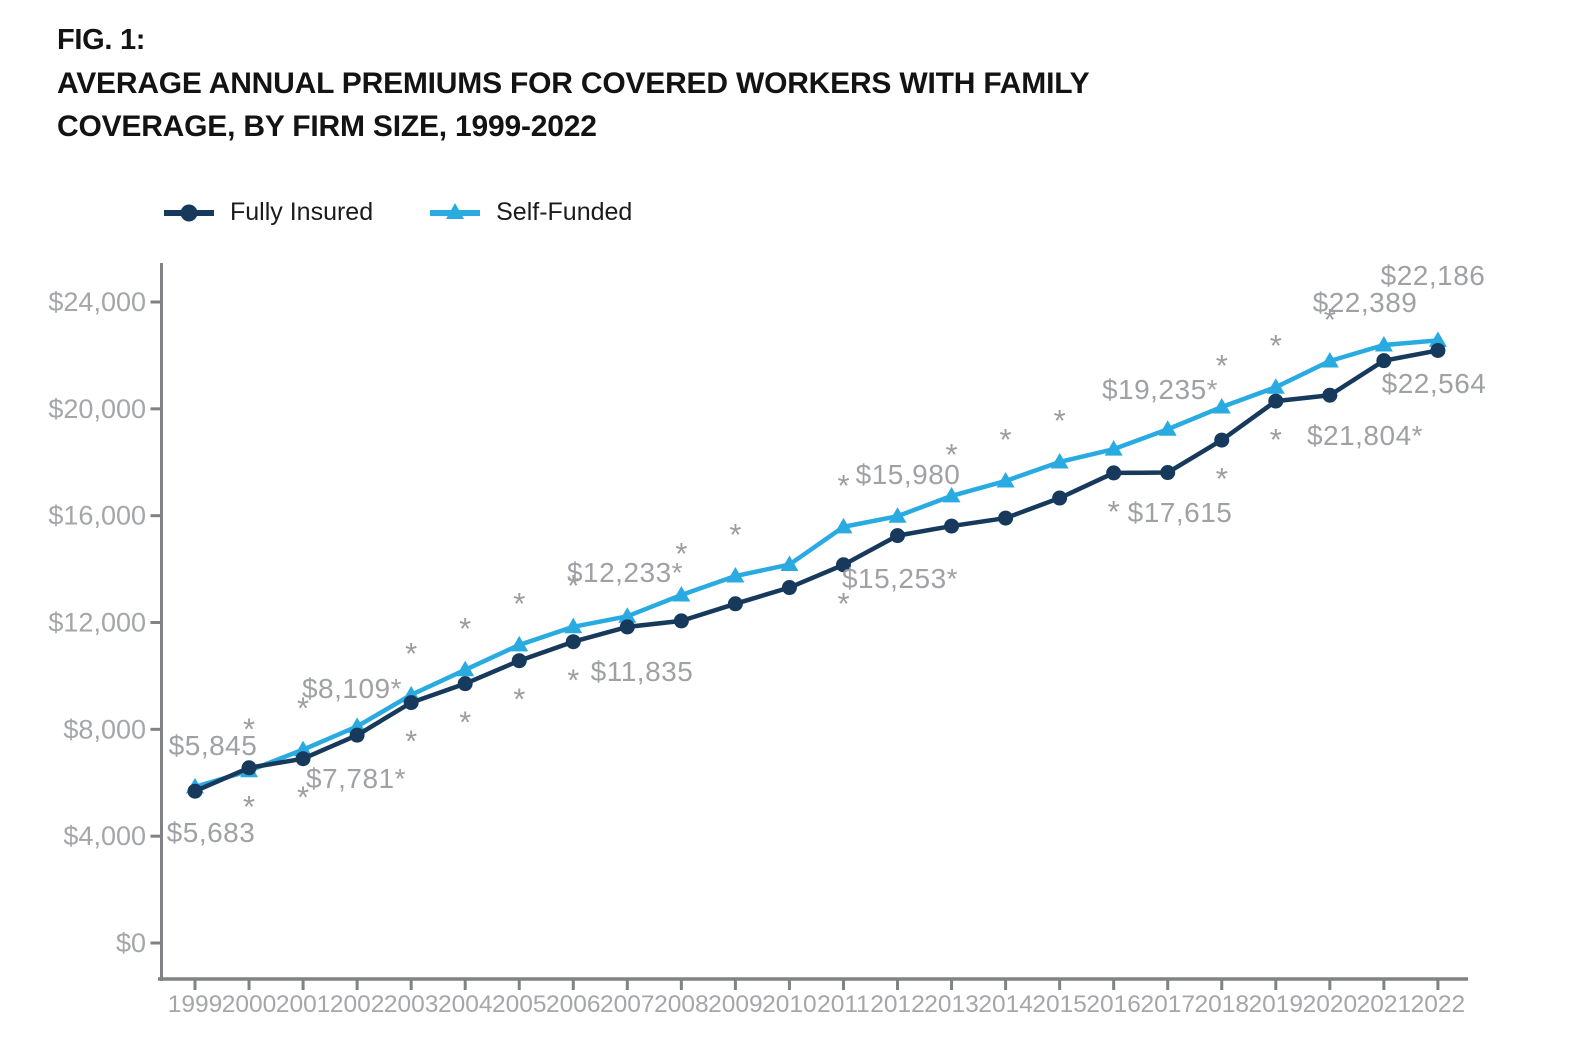 The width and height of the screenshot is (1586, 1064). What do you see at coordinates (302, 212) in the screenshot?
I see `legend-label-fully-insured: Fully Insured` at bounding box center [302, 212].